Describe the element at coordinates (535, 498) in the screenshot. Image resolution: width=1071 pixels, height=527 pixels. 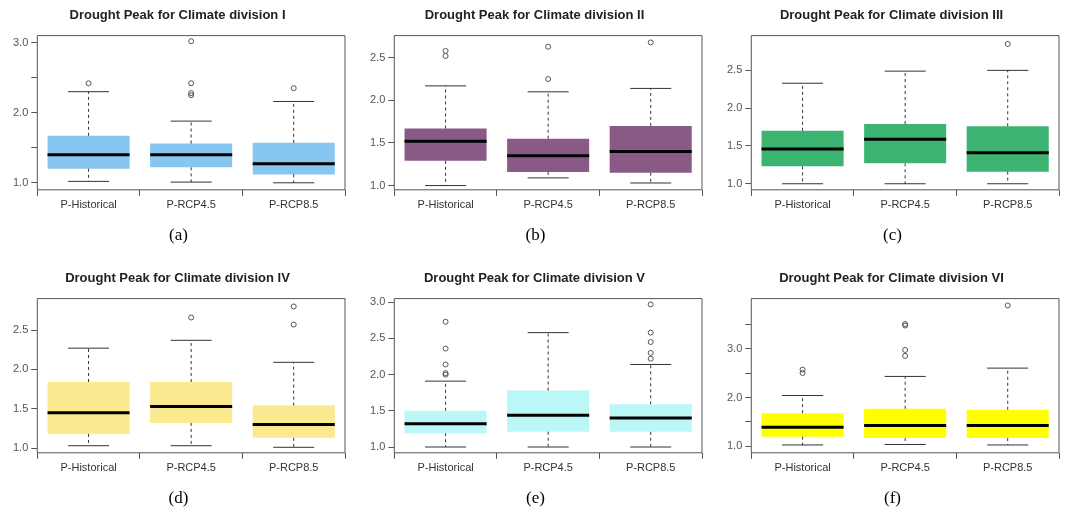
I see `text: (e)` at that location.